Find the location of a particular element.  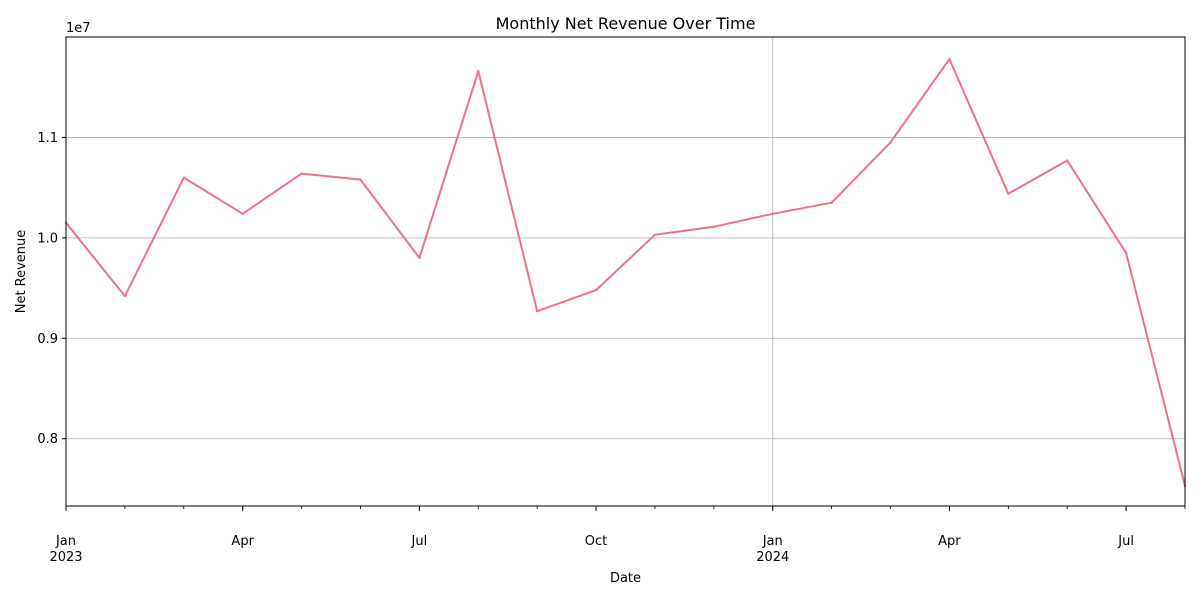

x-tick-year-label: 2023 is located at coordinates (65, 557).